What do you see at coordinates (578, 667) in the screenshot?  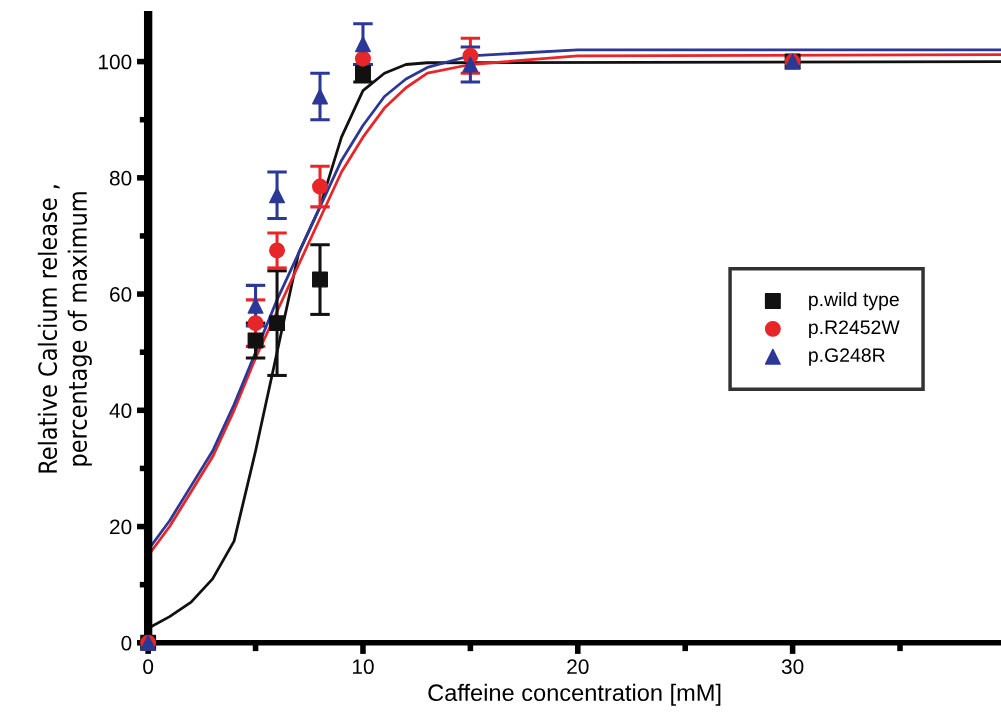 I see `x-tick-label: 20` at bounding box center [578, 667].